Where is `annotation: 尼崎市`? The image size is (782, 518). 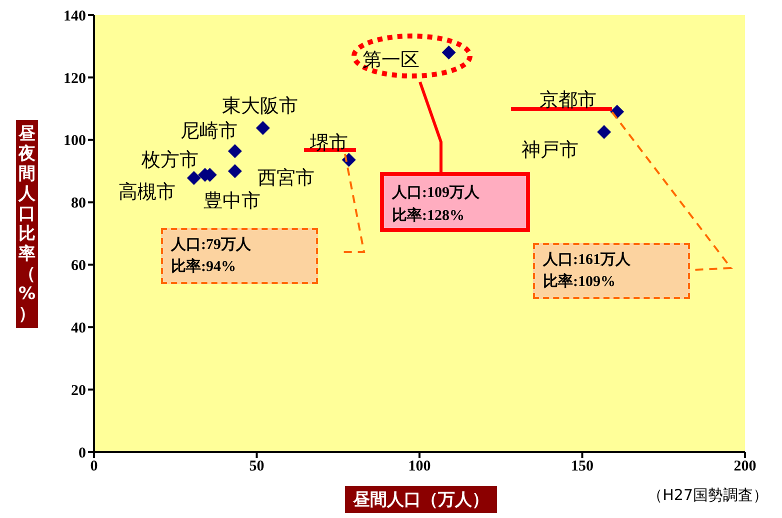 annotation: 尼崎市 is located at coordinates (208, 131).